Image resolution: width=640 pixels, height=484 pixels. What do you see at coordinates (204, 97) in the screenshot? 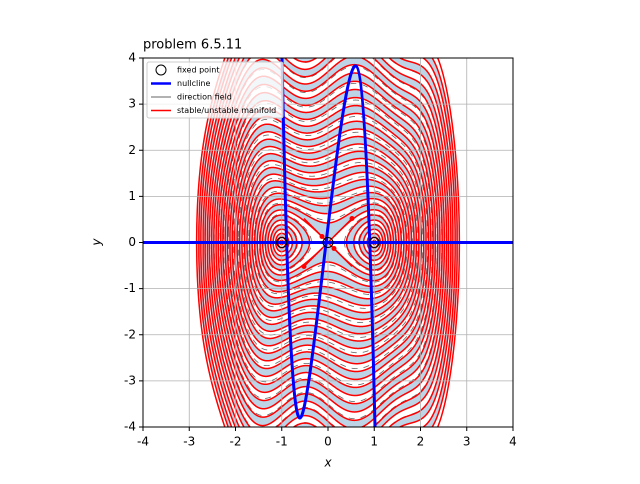
I see `legend-label: direction field` at bounding box center [204, 97].